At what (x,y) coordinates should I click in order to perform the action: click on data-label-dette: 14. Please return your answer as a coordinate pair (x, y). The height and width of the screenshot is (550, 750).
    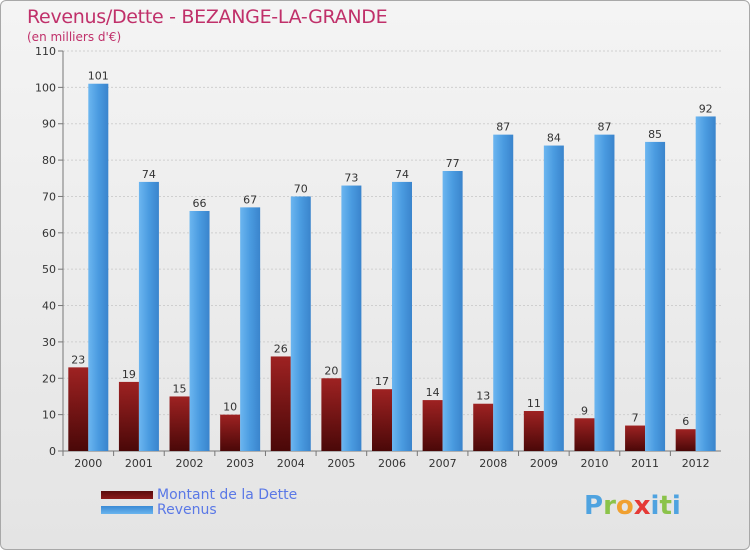
    Looking at the image, I should click on (433, 392).